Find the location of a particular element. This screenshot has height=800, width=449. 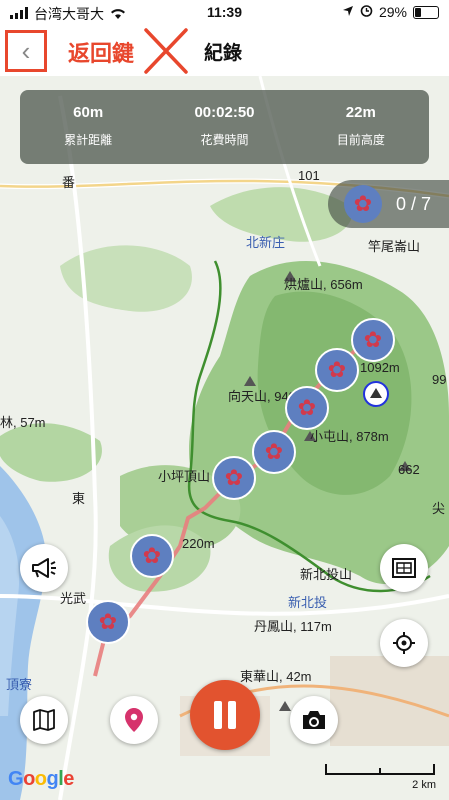

google-logo-letter: G is located at coordinates (16, 779).